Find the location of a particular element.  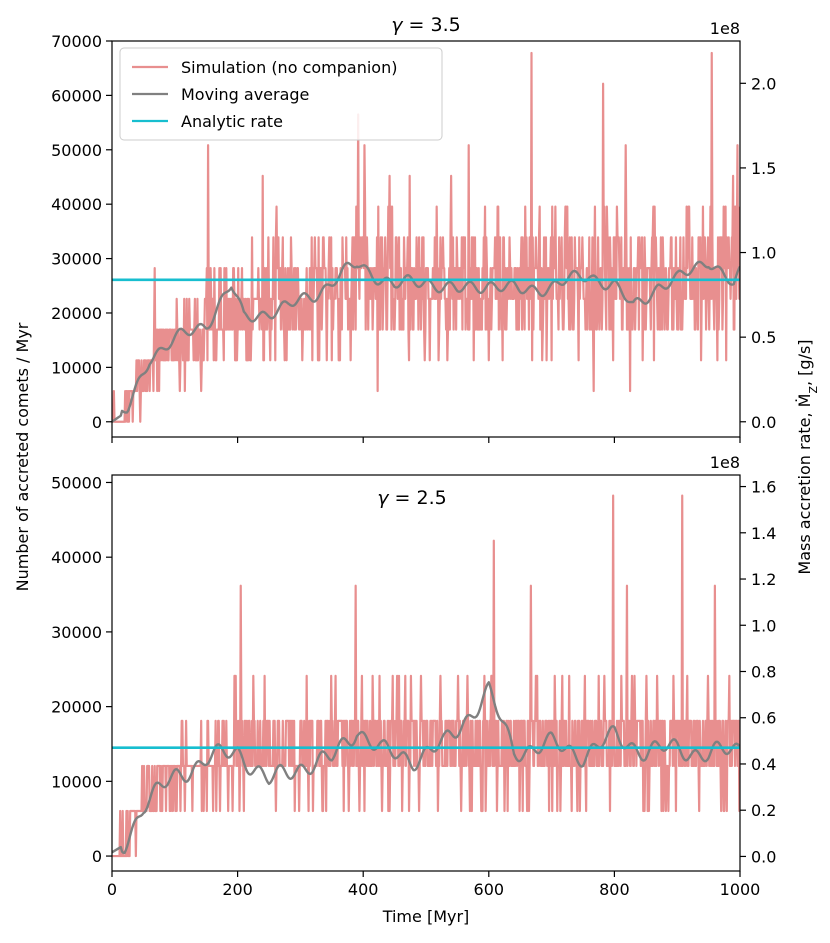

y-axis-label-left: Number of accreted comets / Myr is located at coordinates (22, 456).